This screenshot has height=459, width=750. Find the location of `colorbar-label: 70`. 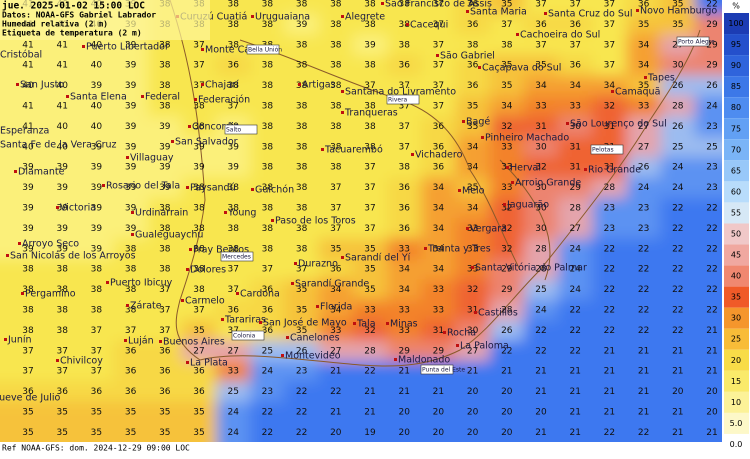

colorbar-label: 70 is located at coordinates (736, 149).